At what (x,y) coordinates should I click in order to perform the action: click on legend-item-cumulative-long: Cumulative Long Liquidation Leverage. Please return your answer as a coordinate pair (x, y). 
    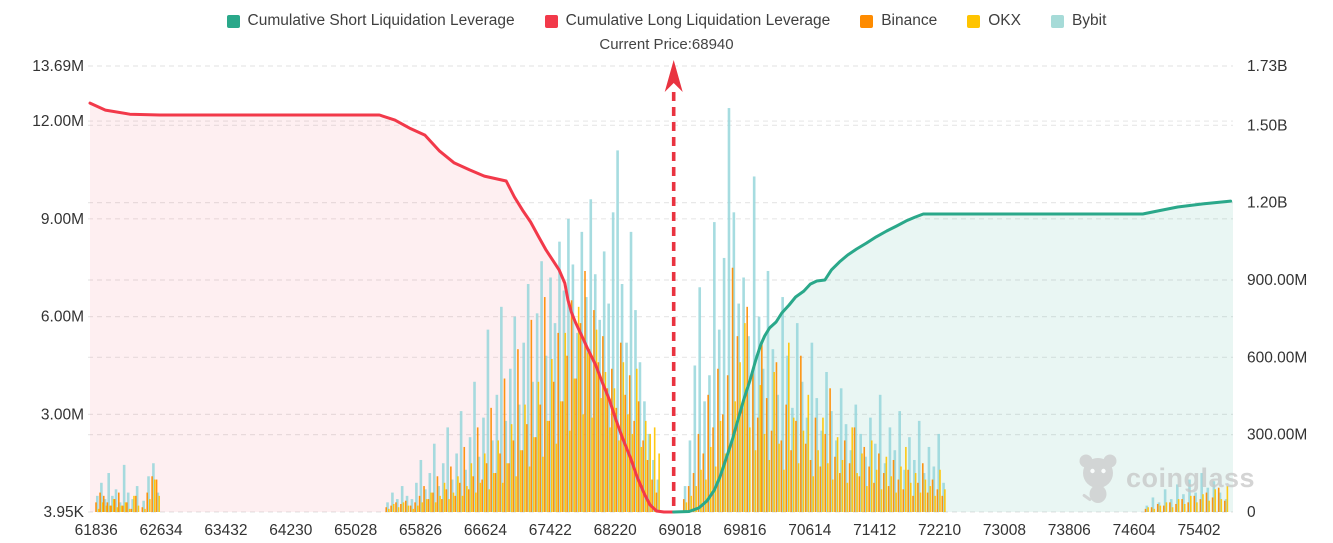
    Looking at the image, I should click on (687, 21).